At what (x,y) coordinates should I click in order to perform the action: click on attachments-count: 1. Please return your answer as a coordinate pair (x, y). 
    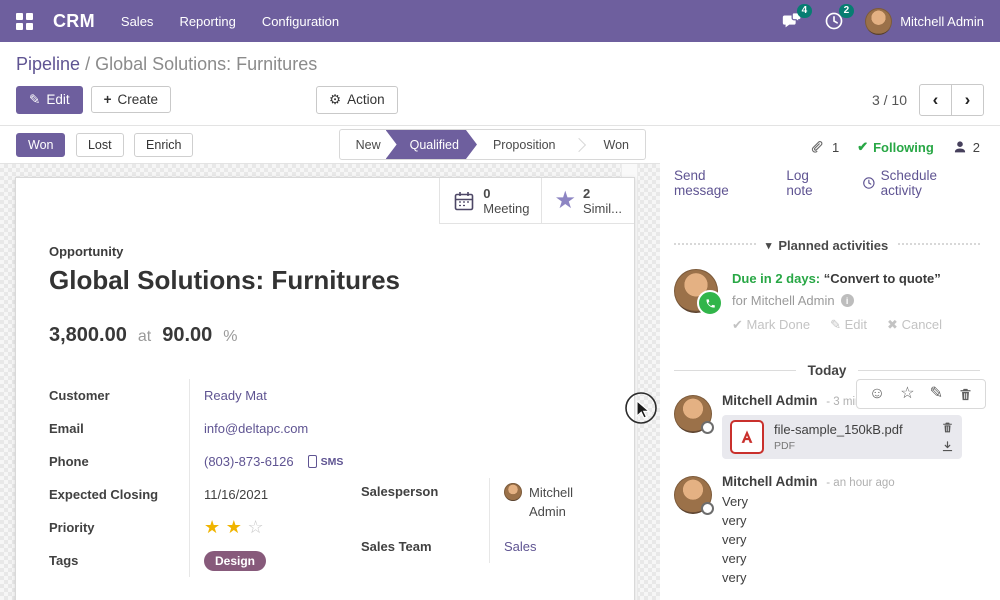
    Looking at the image, I should click on (835, 147).